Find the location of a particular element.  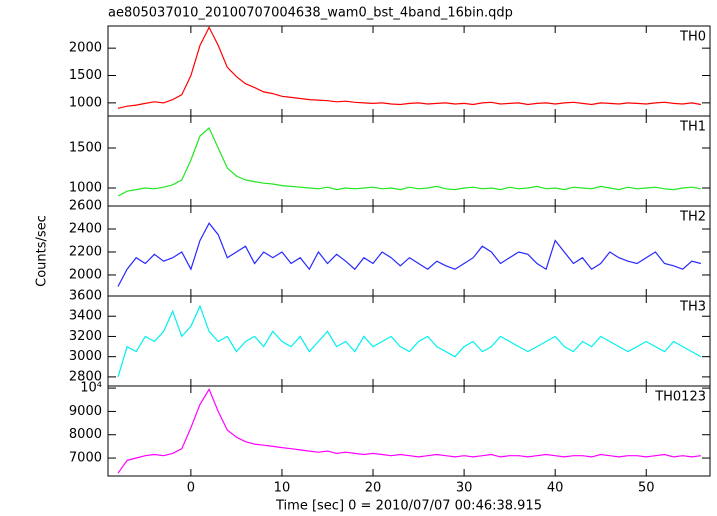

y-tick-label: 2200 is located at coordinates (85, 251).